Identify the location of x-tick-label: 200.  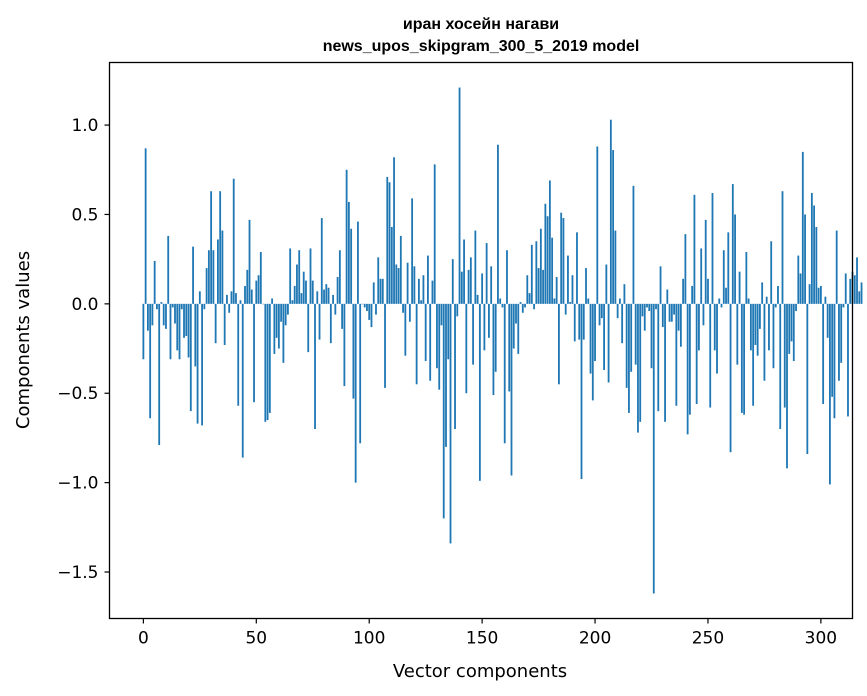
(595, 639).